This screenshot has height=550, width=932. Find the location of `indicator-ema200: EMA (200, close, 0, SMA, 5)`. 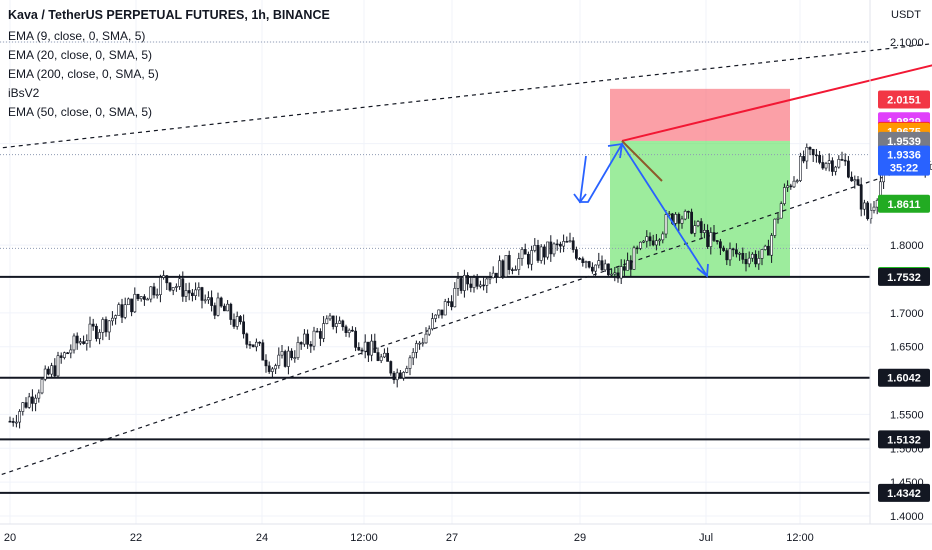

indicator-ema200: EMA (200, close, 0, SMA, 5) is located at coordinates (83, 74).